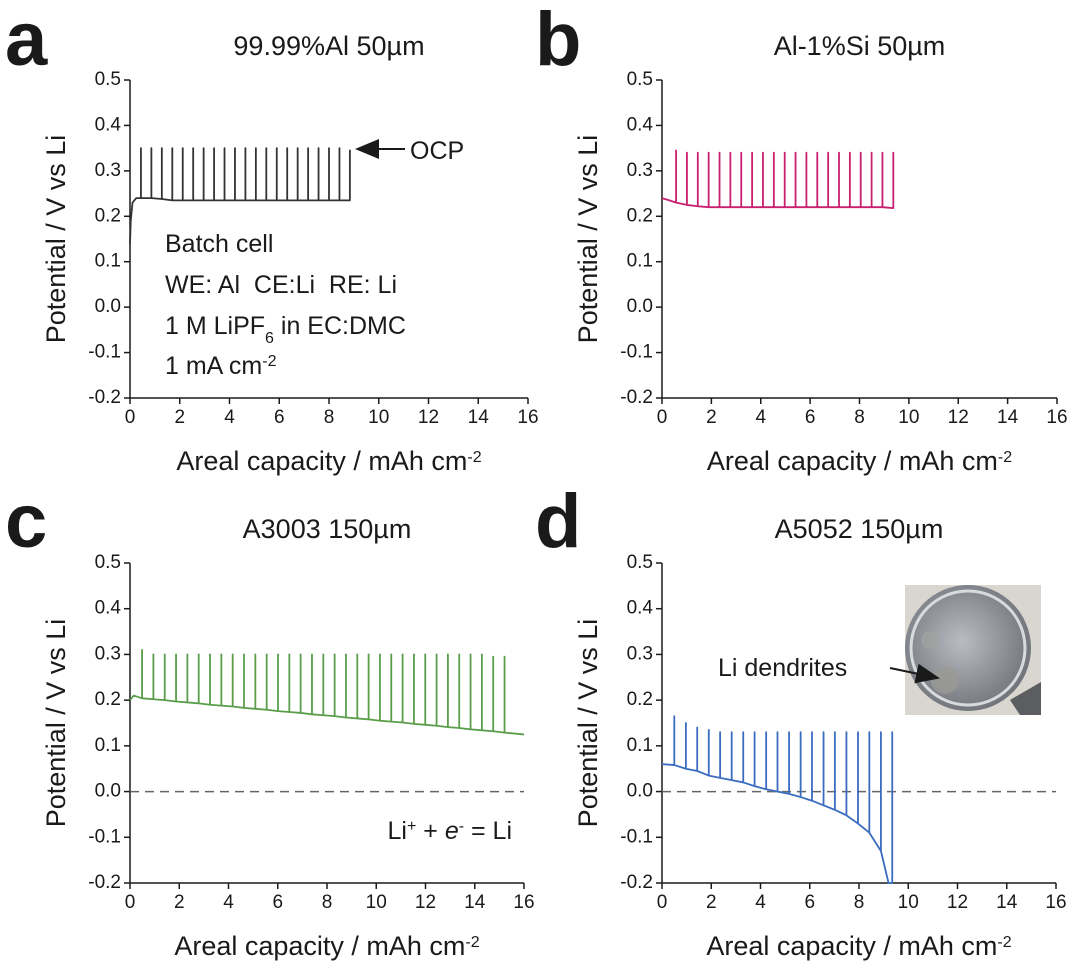  I want to click on chart-title: A5052 150µm, so click(859, 529).